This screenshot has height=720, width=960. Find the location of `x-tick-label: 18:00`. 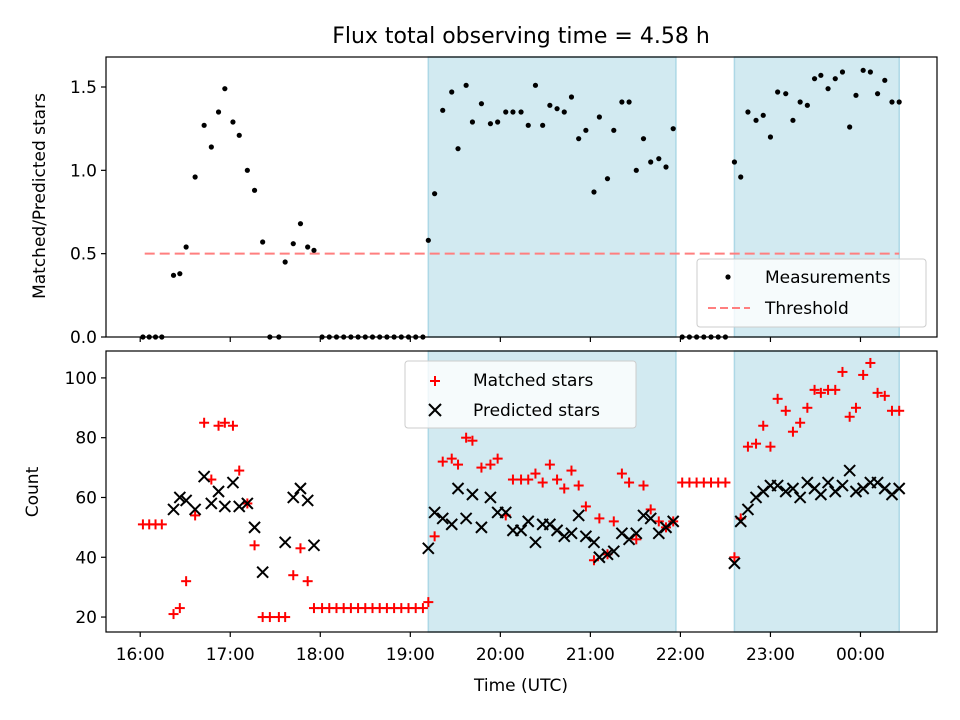

x-tick-label: 18:00 is located at coordinates (320, 655).